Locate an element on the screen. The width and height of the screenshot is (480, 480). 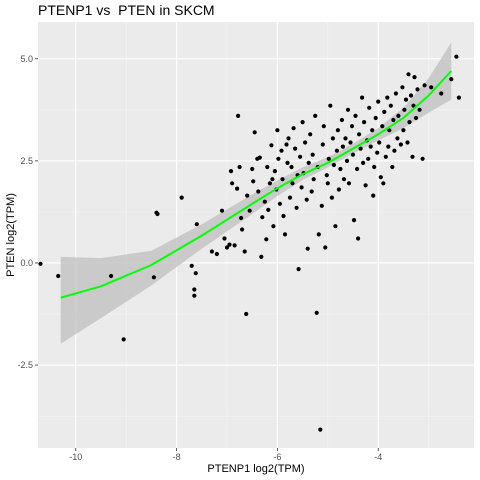
x-tick-label: -10 is located at coordinates (75, 457).